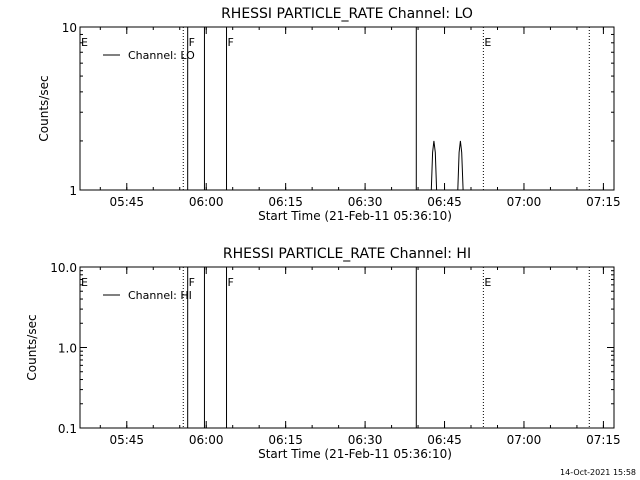  I want to click on chart-title: RHESSI PARTICLE_RATE Channel: HI, so click(347, 254).